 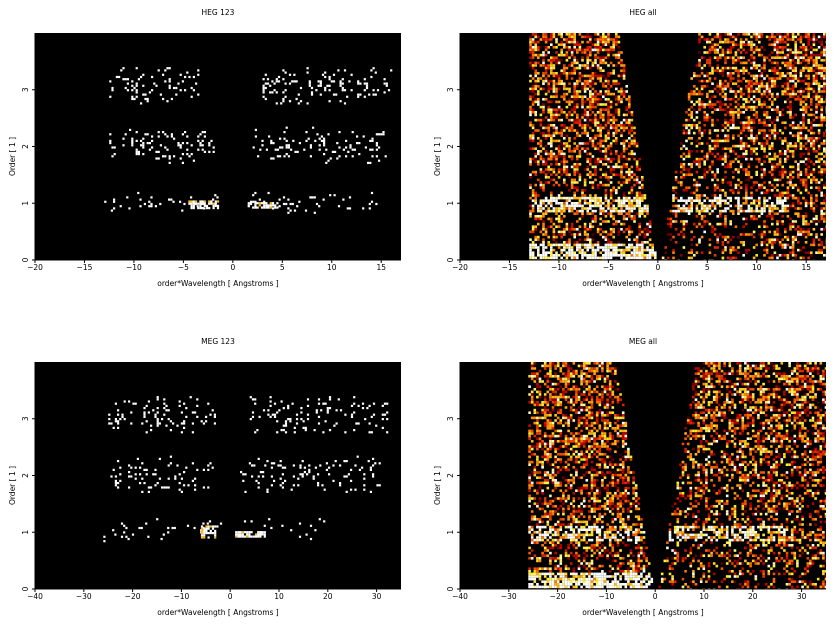 I want to click on y-tick-label: 1, so click(x=450, y=203).